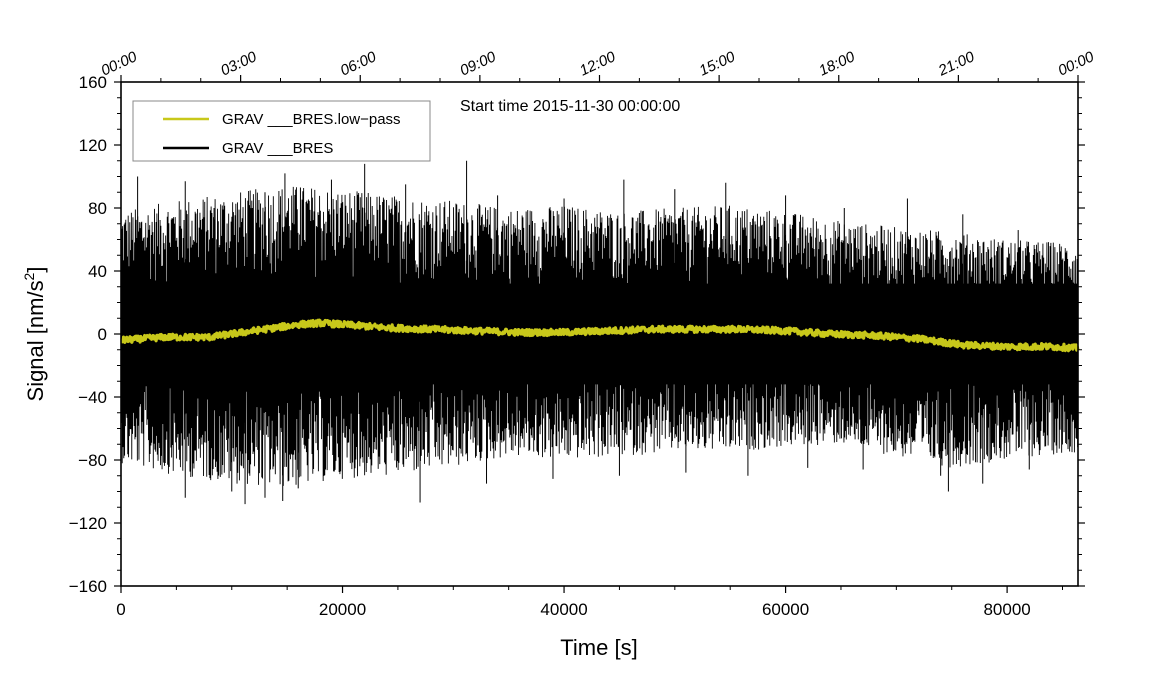  I want to click on top-time-label: 03:00, so click(239, 64).